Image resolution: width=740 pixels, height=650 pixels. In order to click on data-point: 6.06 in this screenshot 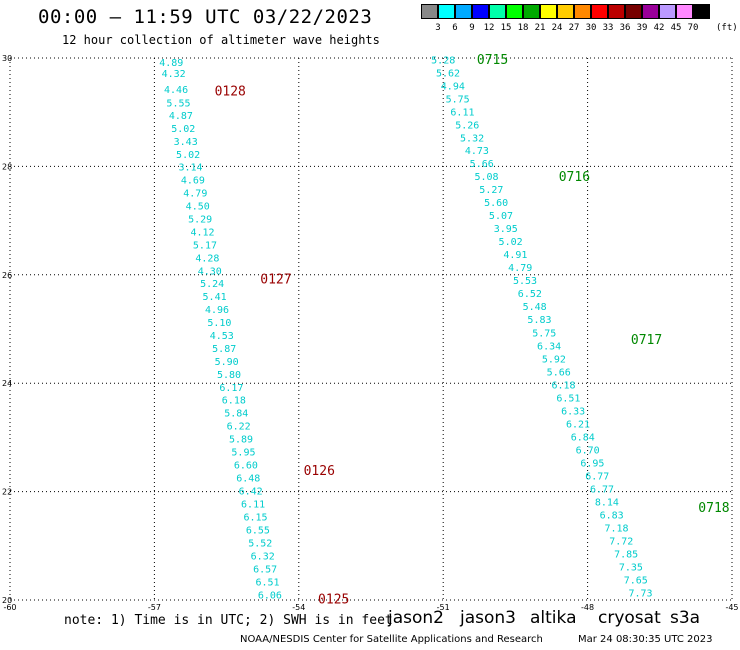, I will do `click(270, 596)`.